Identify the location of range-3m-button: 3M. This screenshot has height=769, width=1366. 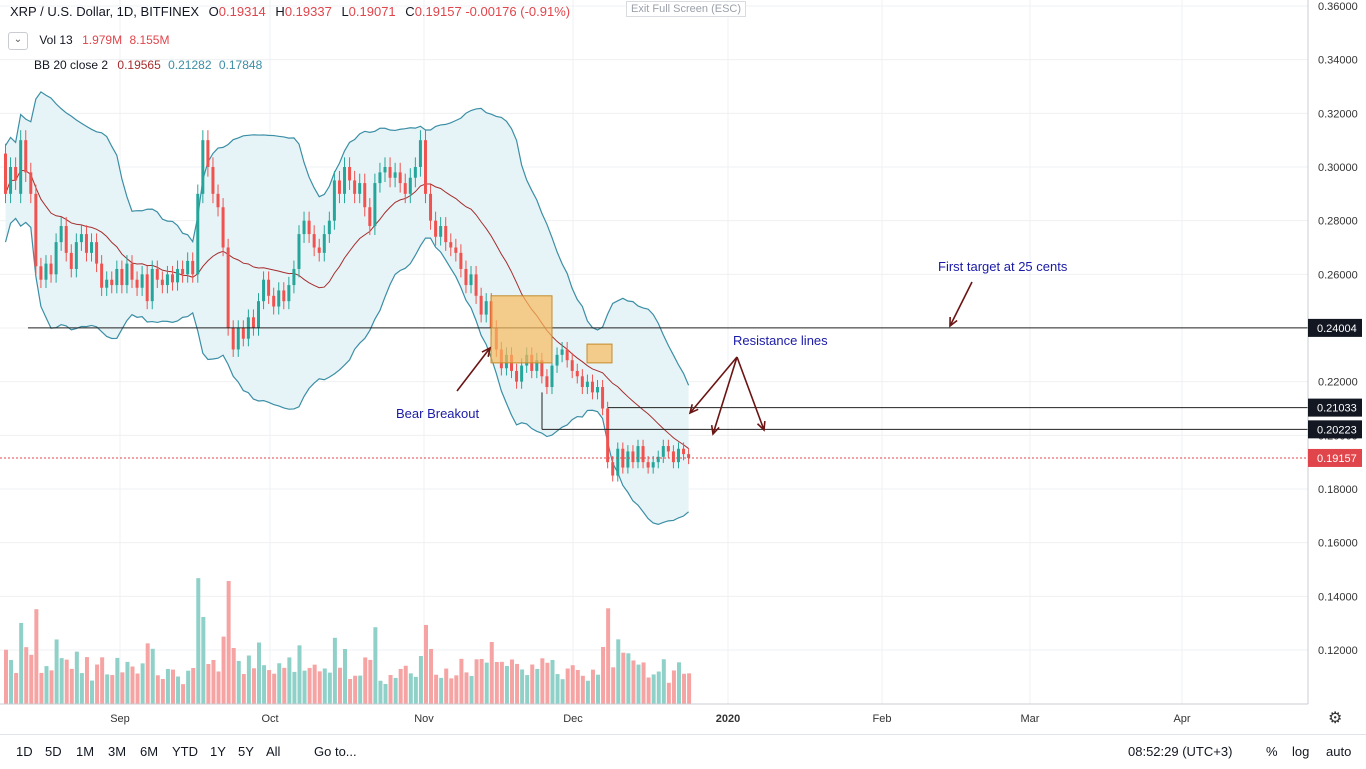
(117, 751).